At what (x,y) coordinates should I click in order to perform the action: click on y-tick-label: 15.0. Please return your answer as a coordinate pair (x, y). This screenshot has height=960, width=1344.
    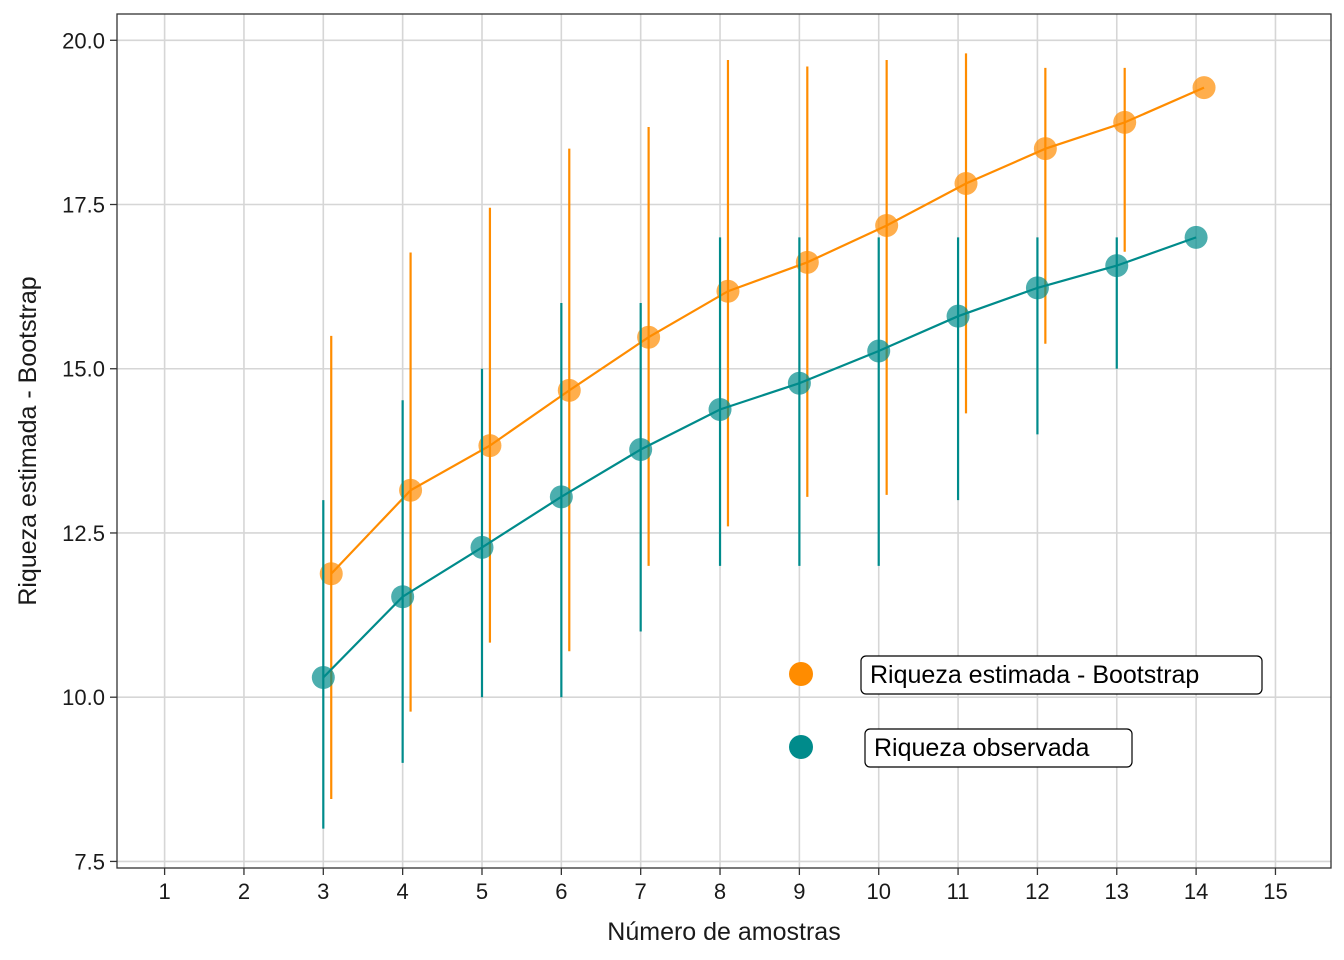
    Looking at the image, I should click on (83, 369).